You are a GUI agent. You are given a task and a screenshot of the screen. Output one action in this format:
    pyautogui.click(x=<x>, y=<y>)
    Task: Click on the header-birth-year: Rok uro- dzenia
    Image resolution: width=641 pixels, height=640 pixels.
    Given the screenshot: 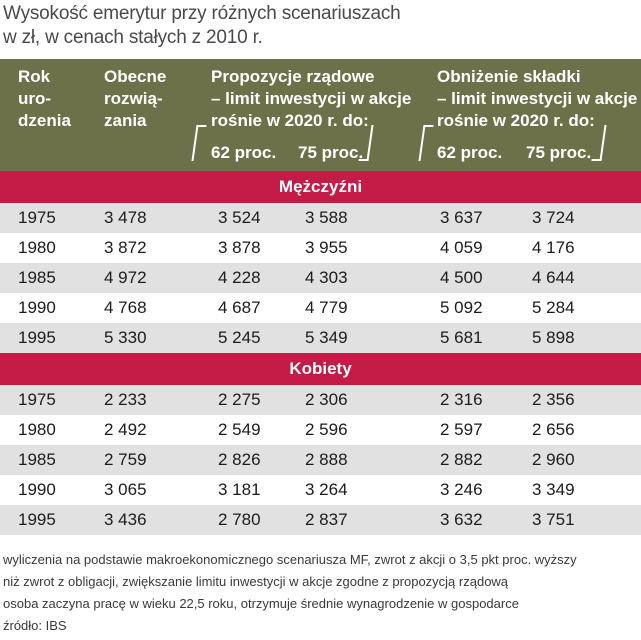 What is the action you would take?
    pyautogui.click(x=44, y=99)
    